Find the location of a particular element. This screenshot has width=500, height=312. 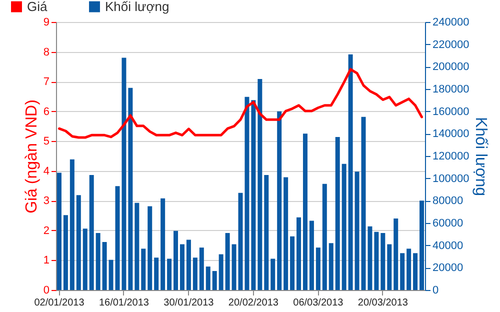

x-tick-label: 02/01/2013 is located at coordinates (59, 303).